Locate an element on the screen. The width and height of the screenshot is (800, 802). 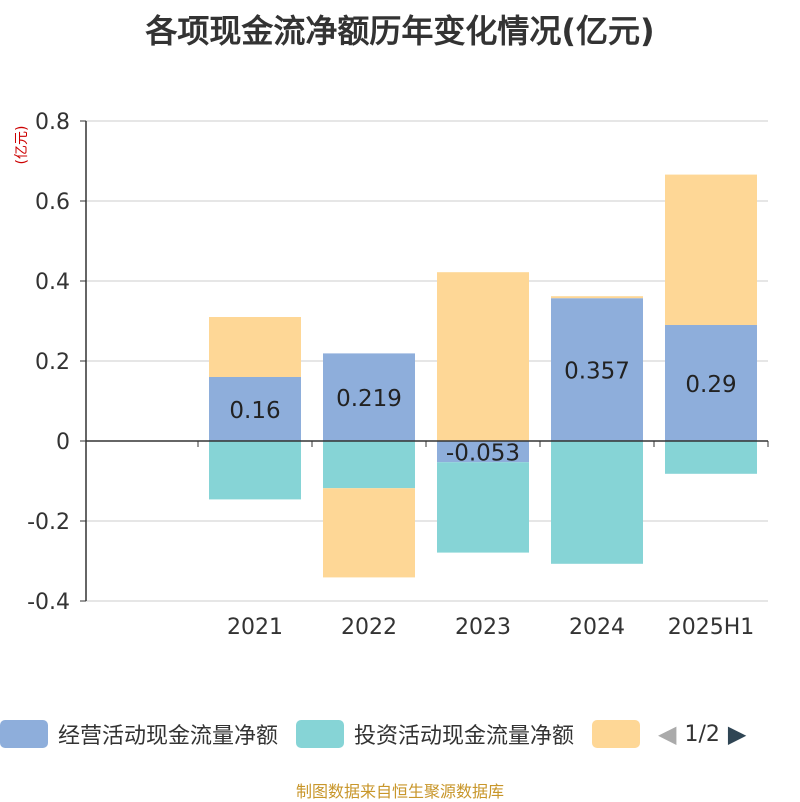
bar-investing-2025H1 is located at coordinates (711, 457).